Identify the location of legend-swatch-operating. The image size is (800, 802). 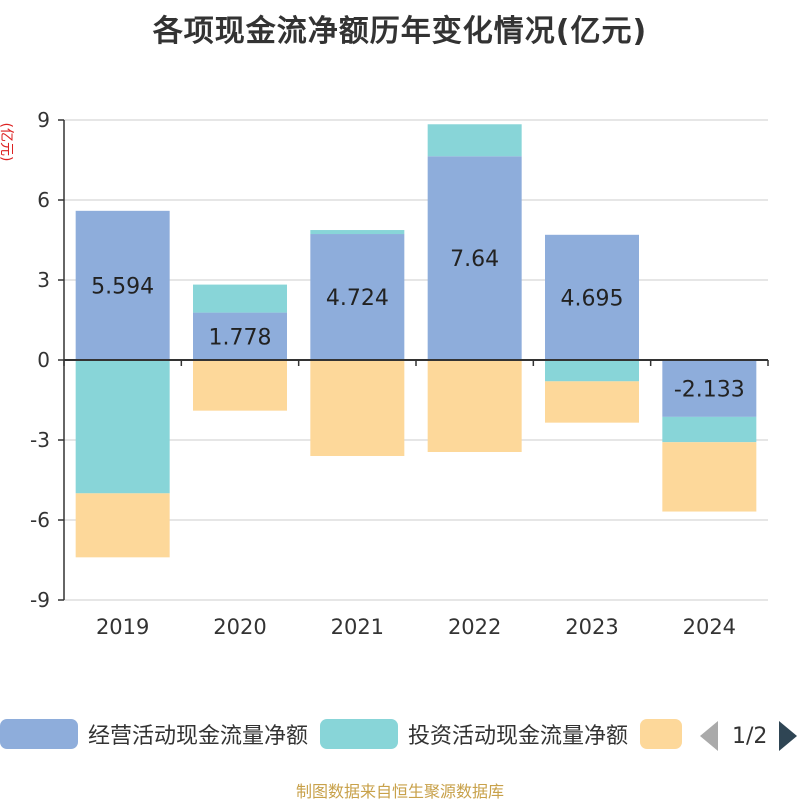
(39, 734).